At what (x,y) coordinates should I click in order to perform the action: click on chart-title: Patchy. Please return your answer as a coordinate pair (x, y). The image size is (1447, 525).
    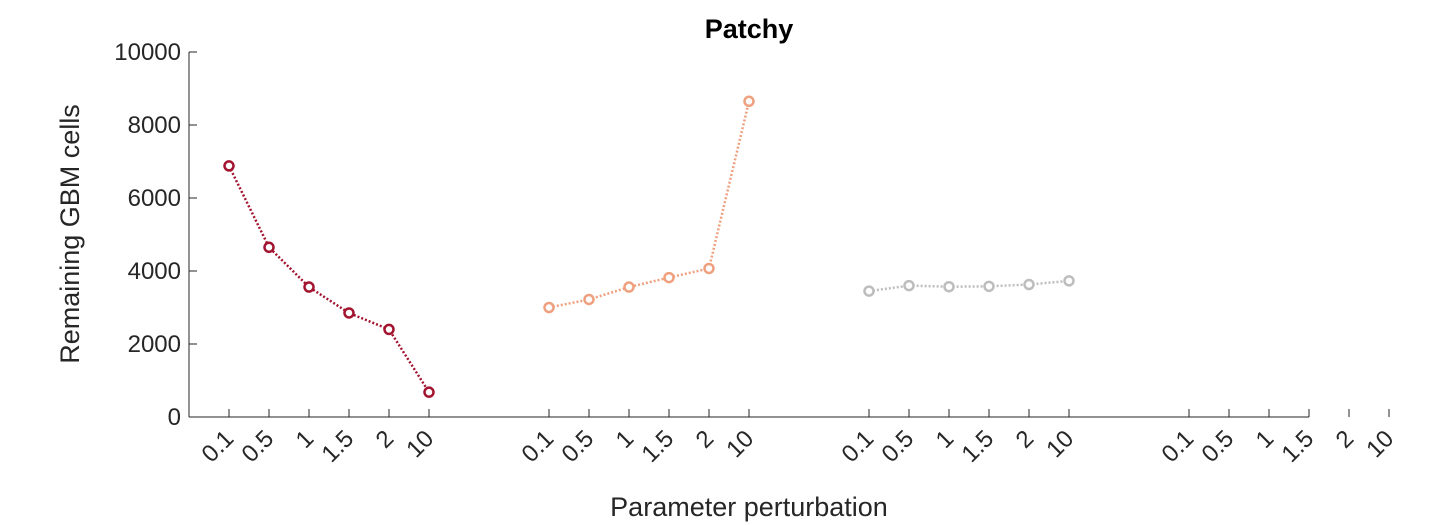
    Looking at the image, I should click on (749, 29).